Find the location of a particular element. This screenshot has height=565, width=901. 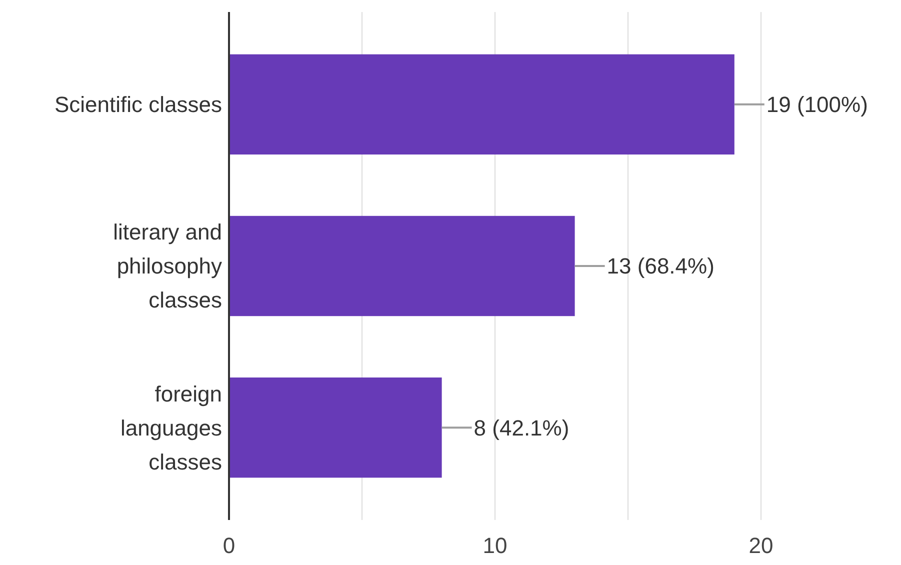

x-tick-label: 0 is located at coordinates (229, 545).